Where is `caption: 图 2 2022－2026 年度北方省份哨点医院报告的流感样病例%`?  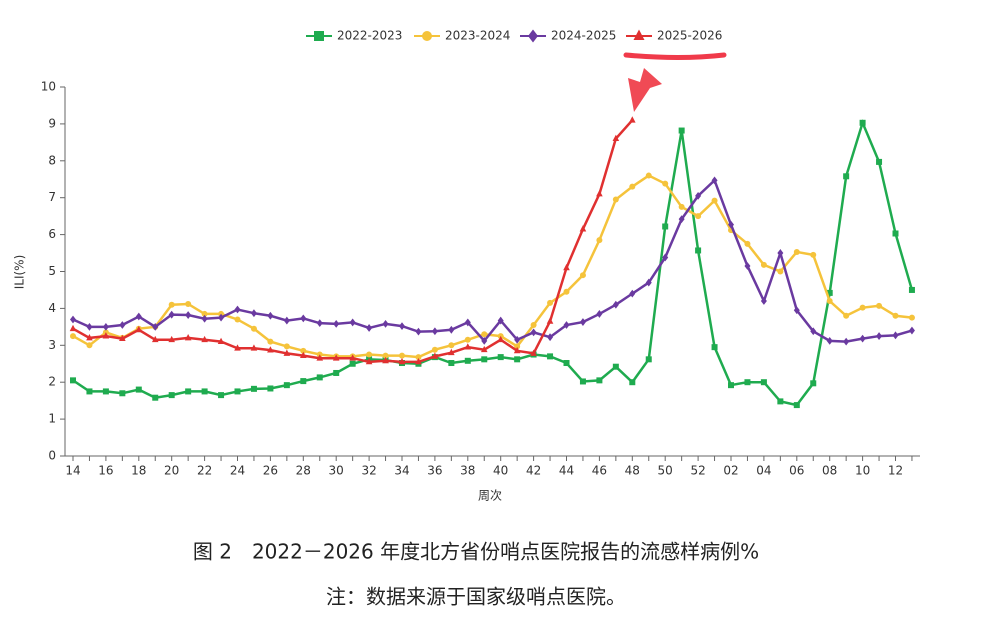
caption: 图 2 2022－2026 年度北方省份哨点医院报告的流感样病例% is located at coordinates (476, 552).